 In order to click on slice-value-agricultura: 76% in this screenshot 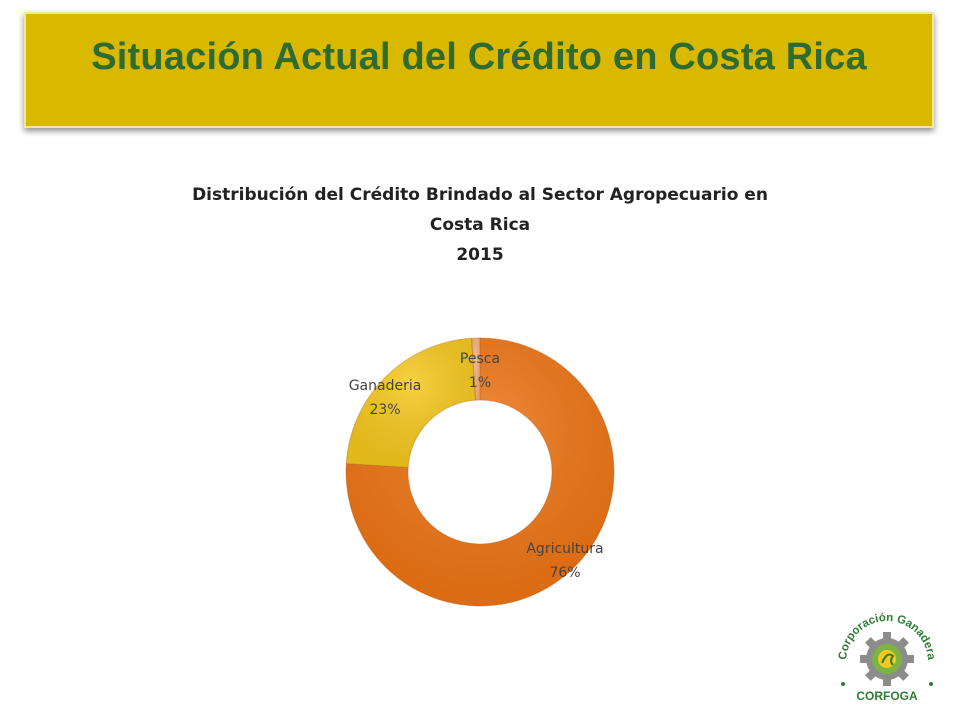, I will do `click(564, 573)`.